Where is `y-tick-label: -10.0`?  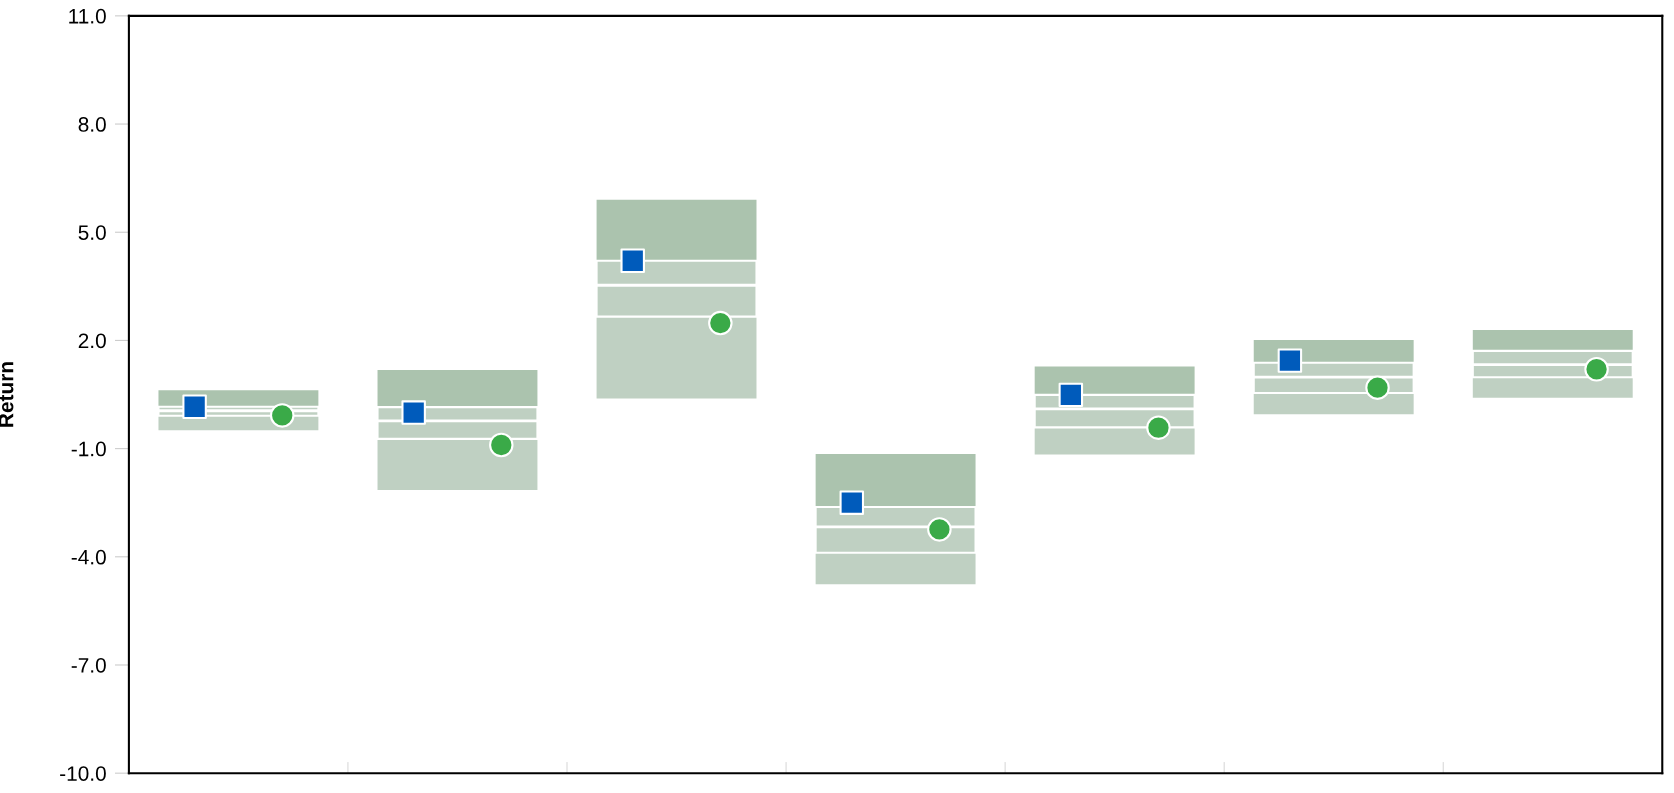
y-tick-label: -10.0 is located at coordinates (83, 773).